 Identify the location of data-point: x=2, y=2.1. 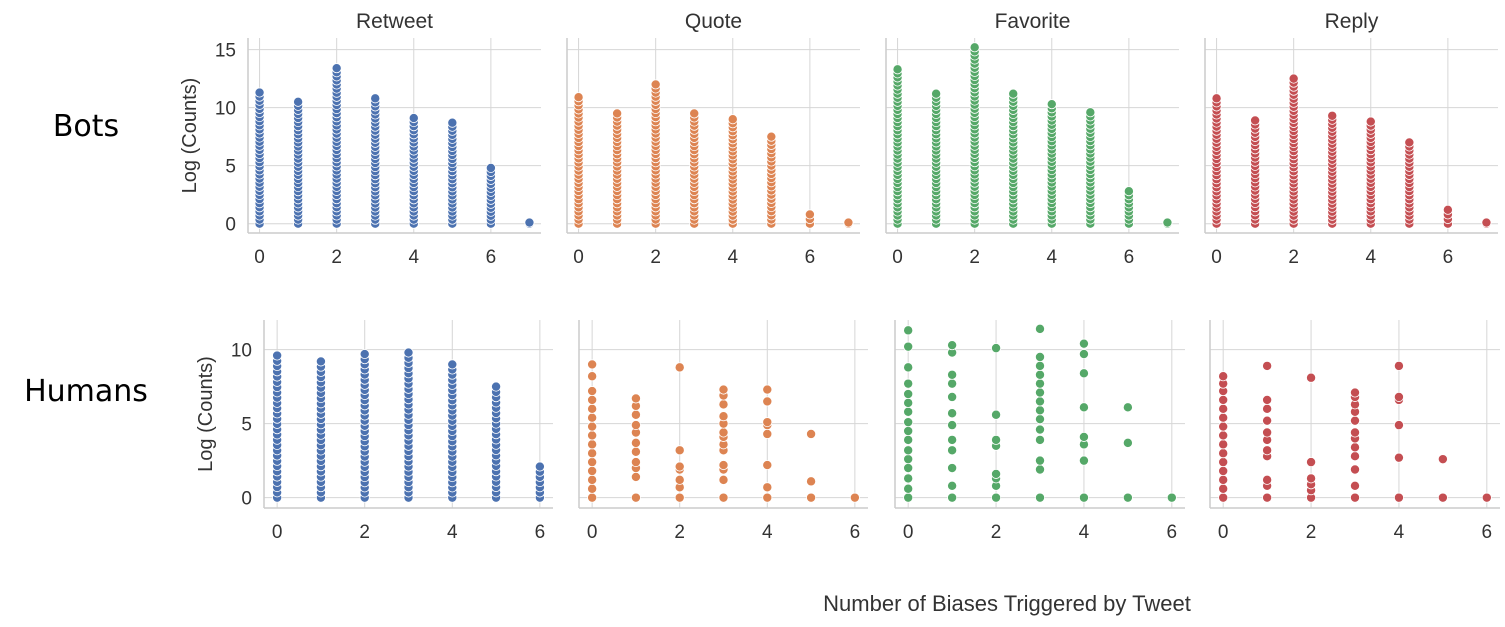
(679, 466).